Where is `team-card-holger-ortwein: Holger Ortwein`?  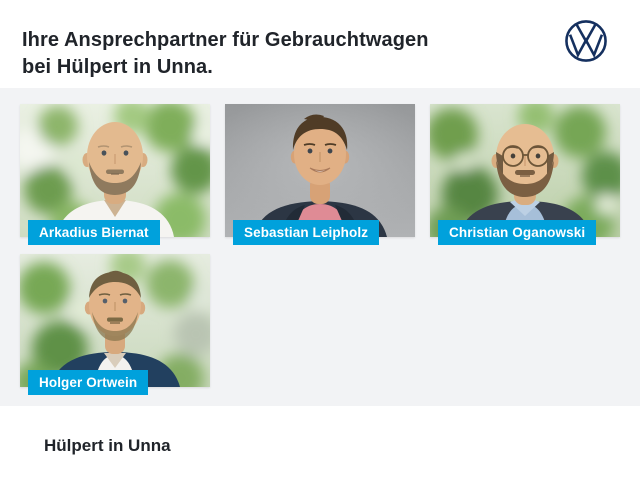
team-card-holger-ortwein: Holger Ortwein is located at coordinates (115, 325).